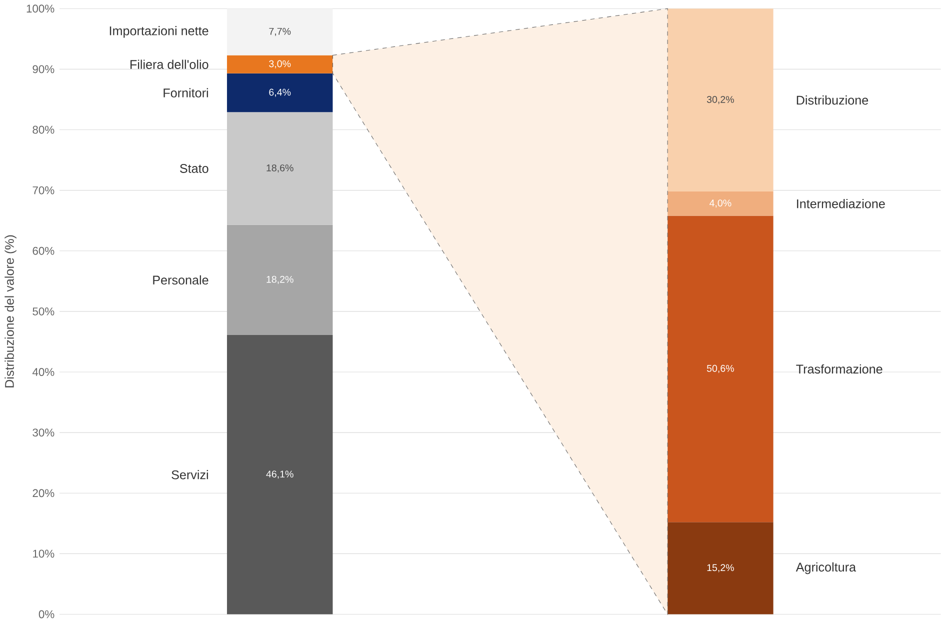  What do you see at coordinates (43, 554) in the screenshot?
I see `y-tick-label: 10%` at bounding box center [43, 554].